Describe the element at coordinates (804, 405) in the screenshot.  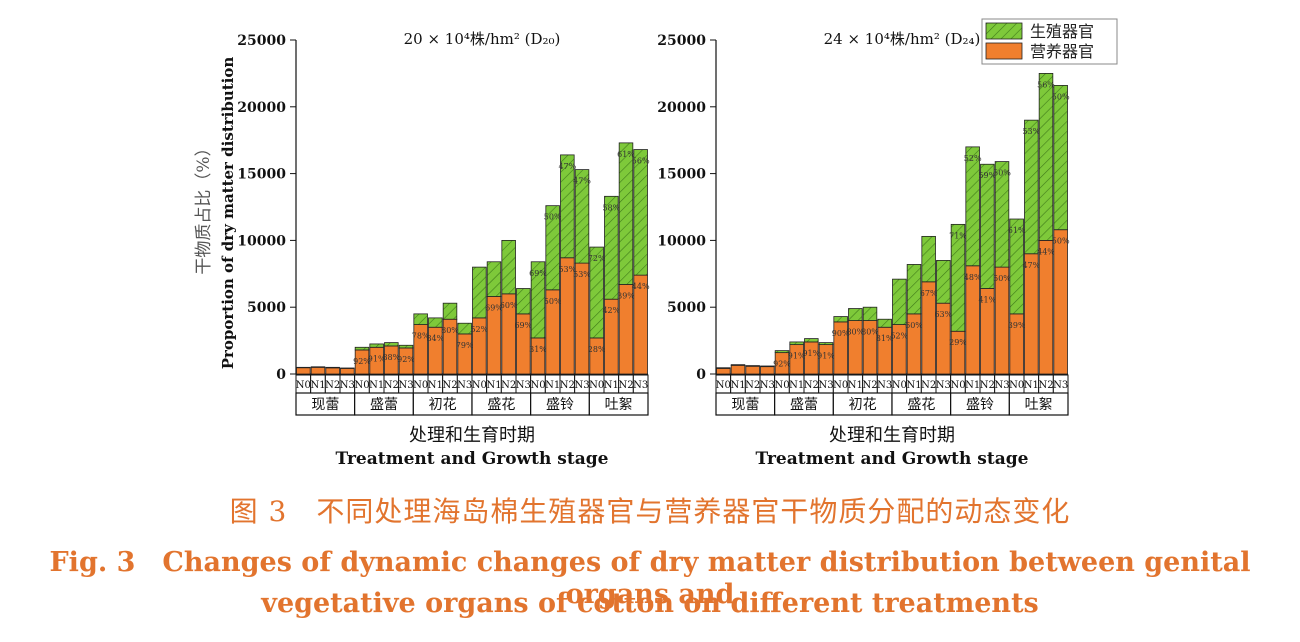
I see `stage-label: 盛蕾` at that location.